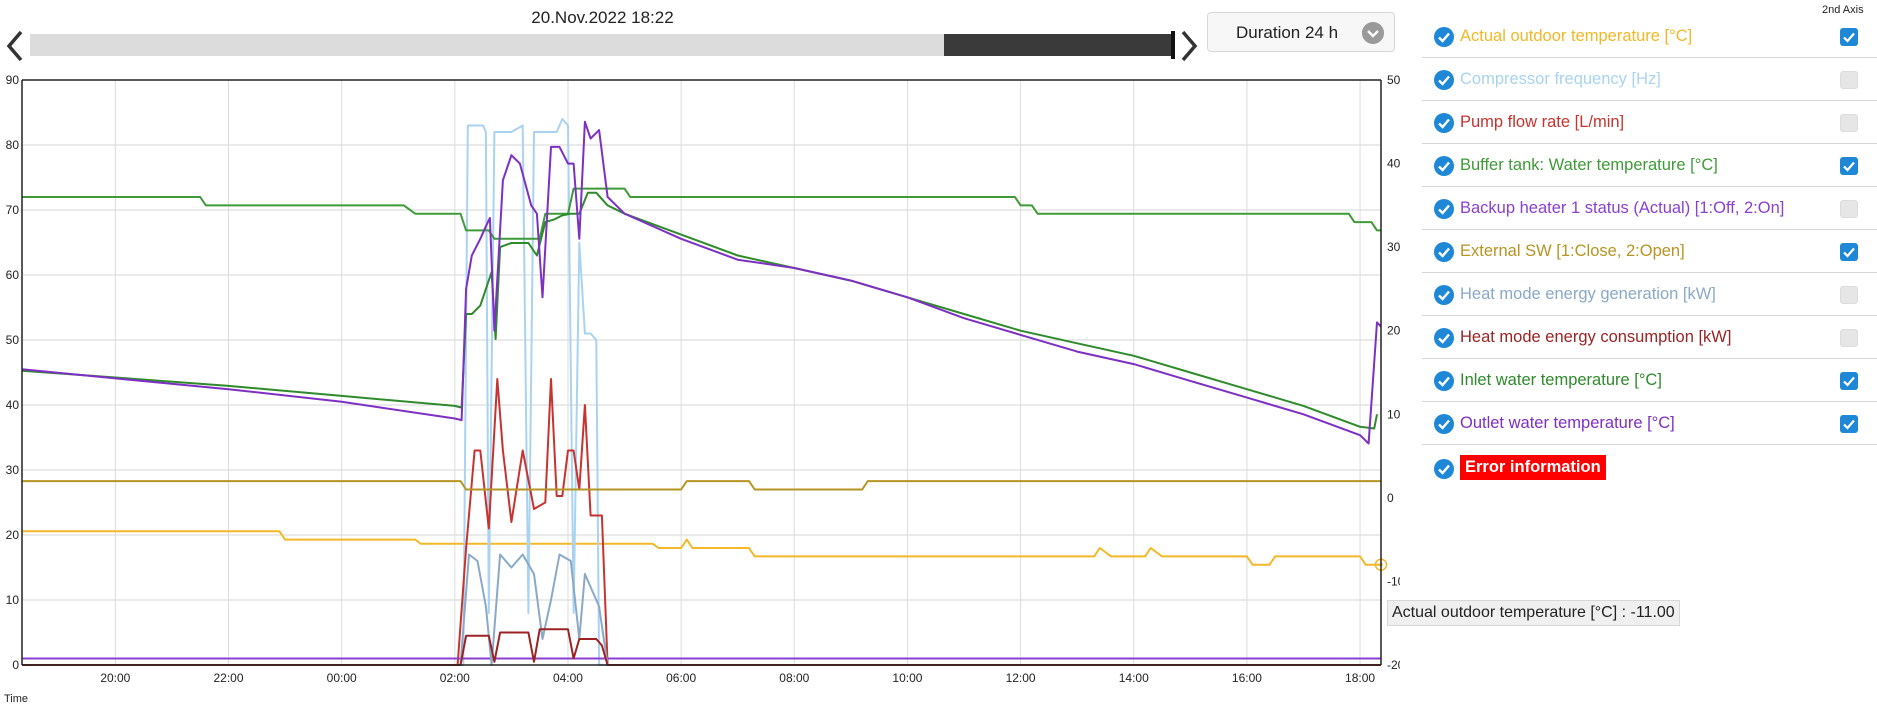 The width and height of the screenshot is (1877, 714). I want to click on x-axis-tick-label: 08:00, so click(794, 678).